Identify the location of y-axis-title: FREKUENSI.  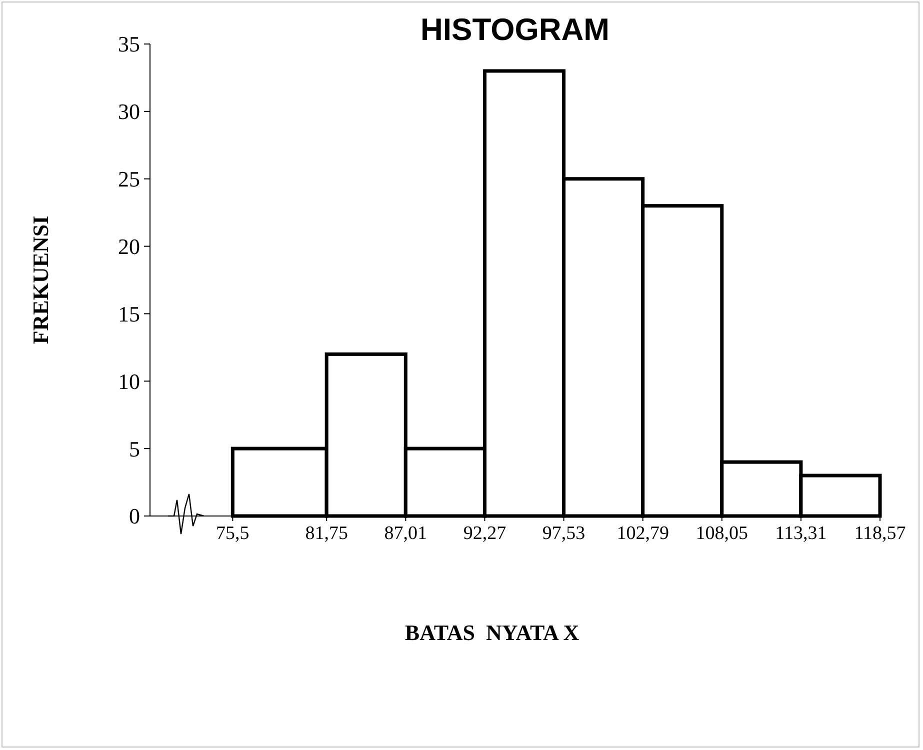
(40, 280).